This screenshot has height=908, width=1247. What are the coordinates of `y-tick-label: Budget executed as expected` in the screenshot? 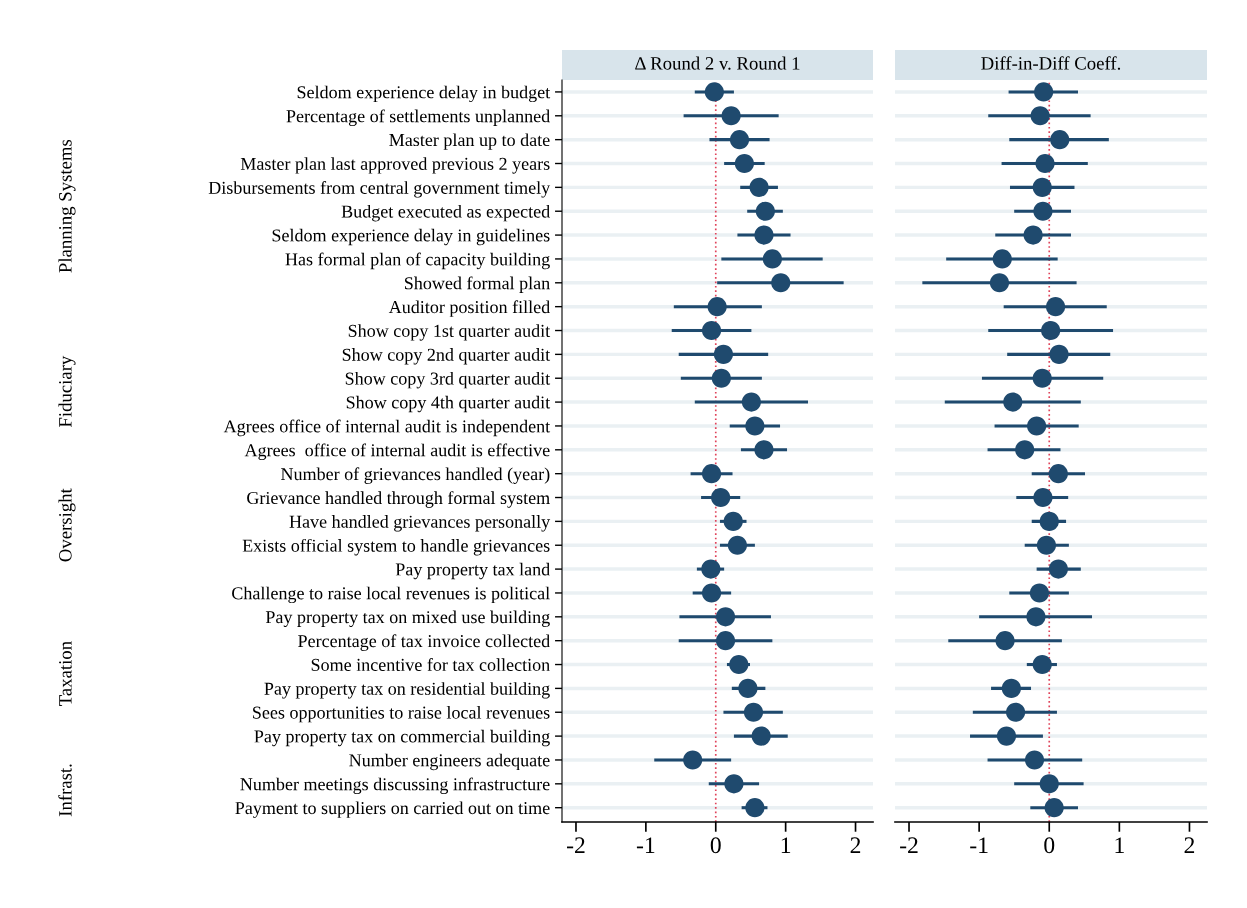 It's located at (445, 213).